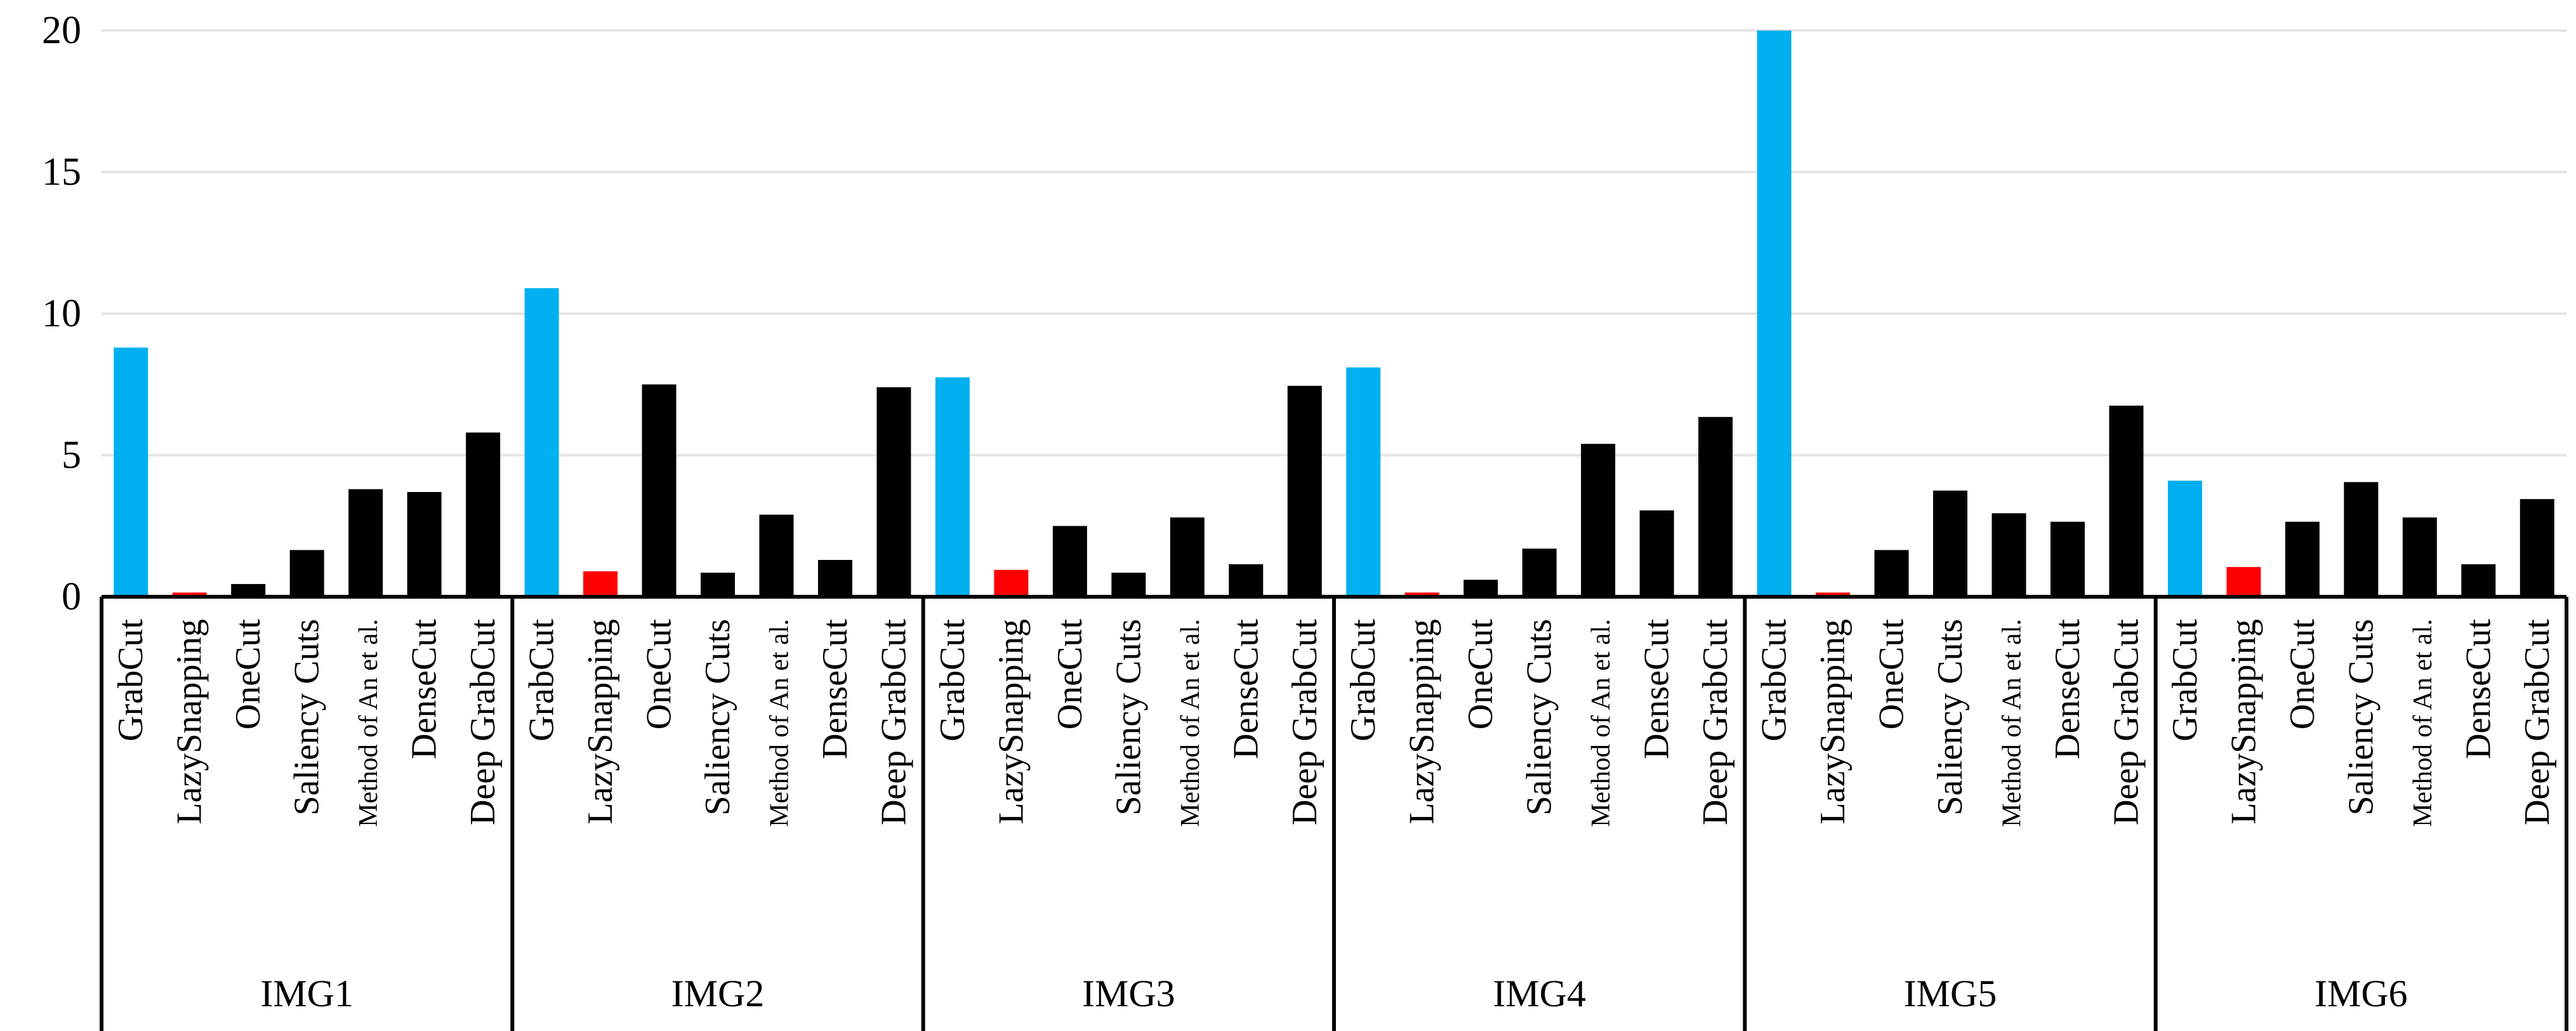  What do you see at coordinates (542, 442) in the screenshot?
I see `bar-img2-grabcut` at bounding box center [542, 442].